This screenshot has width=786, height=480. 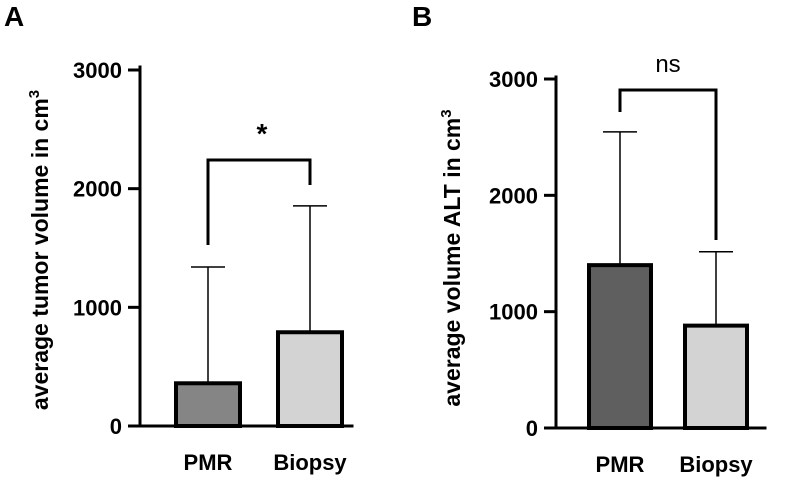 What do you see at coordinates (513, 312) in the screenshot?
I see `y-tick-label-b-1000: 1000` at bounding box center [513, 312].